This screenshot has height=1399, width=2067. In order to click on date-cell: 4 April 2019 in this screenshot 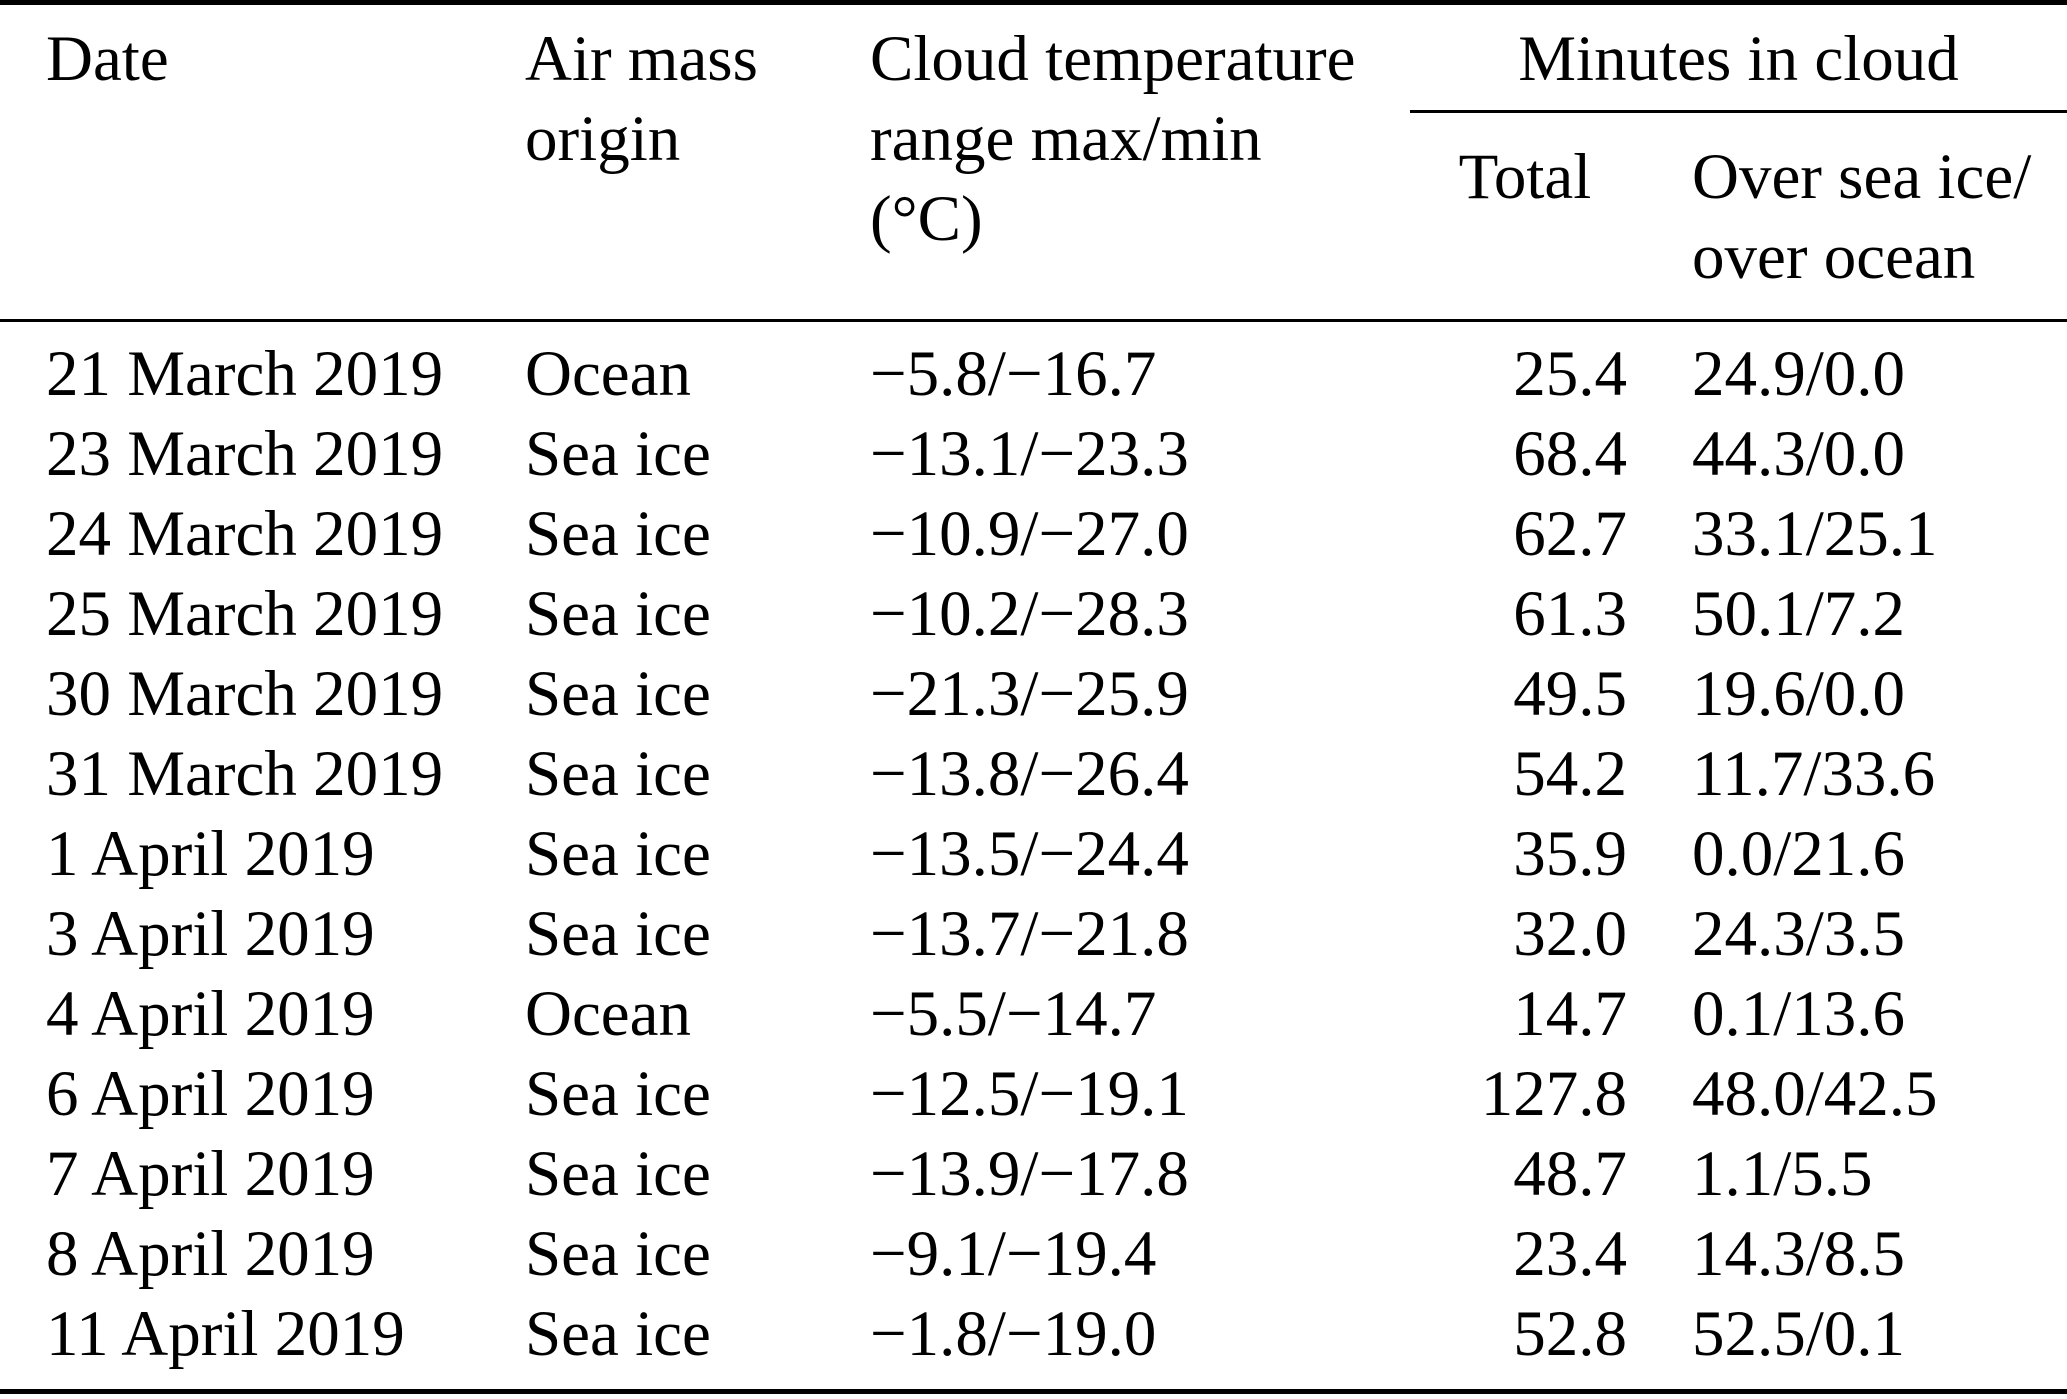, I will do `click(210, 1014)`.